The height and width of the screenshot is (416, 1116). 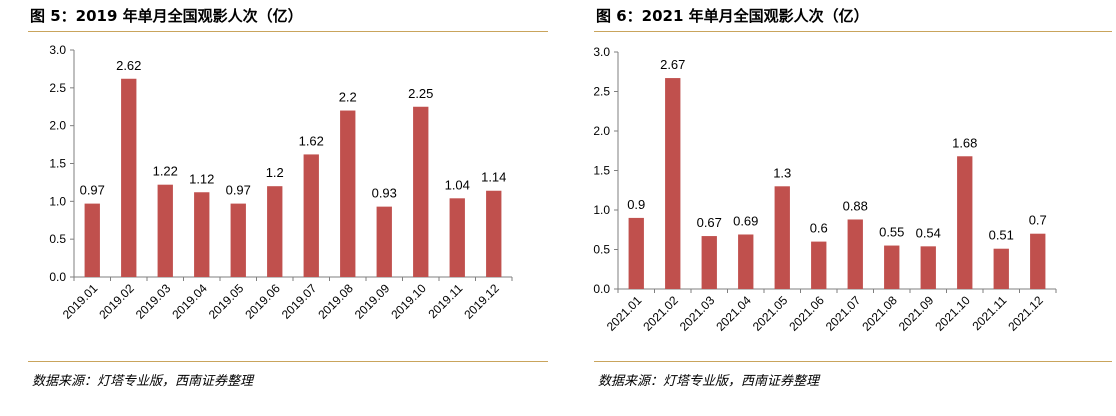 I want to click on x-tick-label: 2019.06, so click(x=262, y=301).